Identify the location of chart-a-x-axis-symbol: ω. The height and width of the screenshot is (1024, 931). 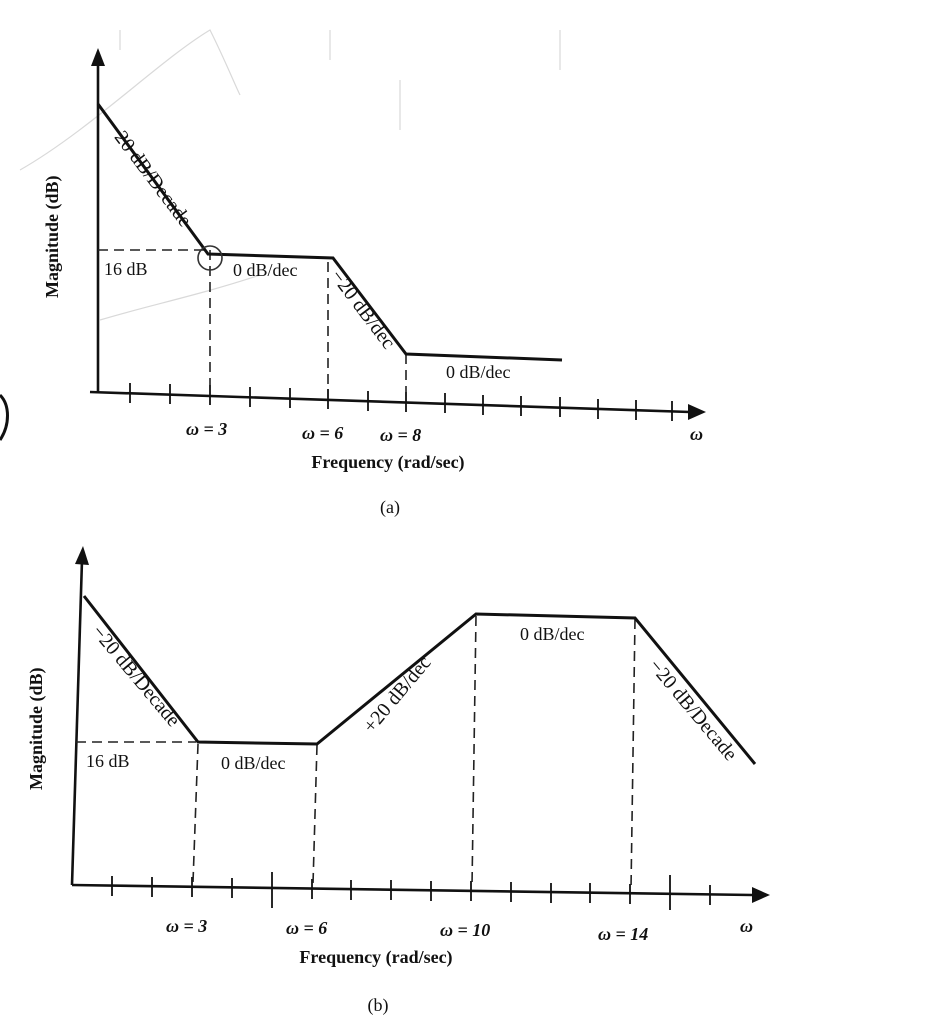
(696, 434).